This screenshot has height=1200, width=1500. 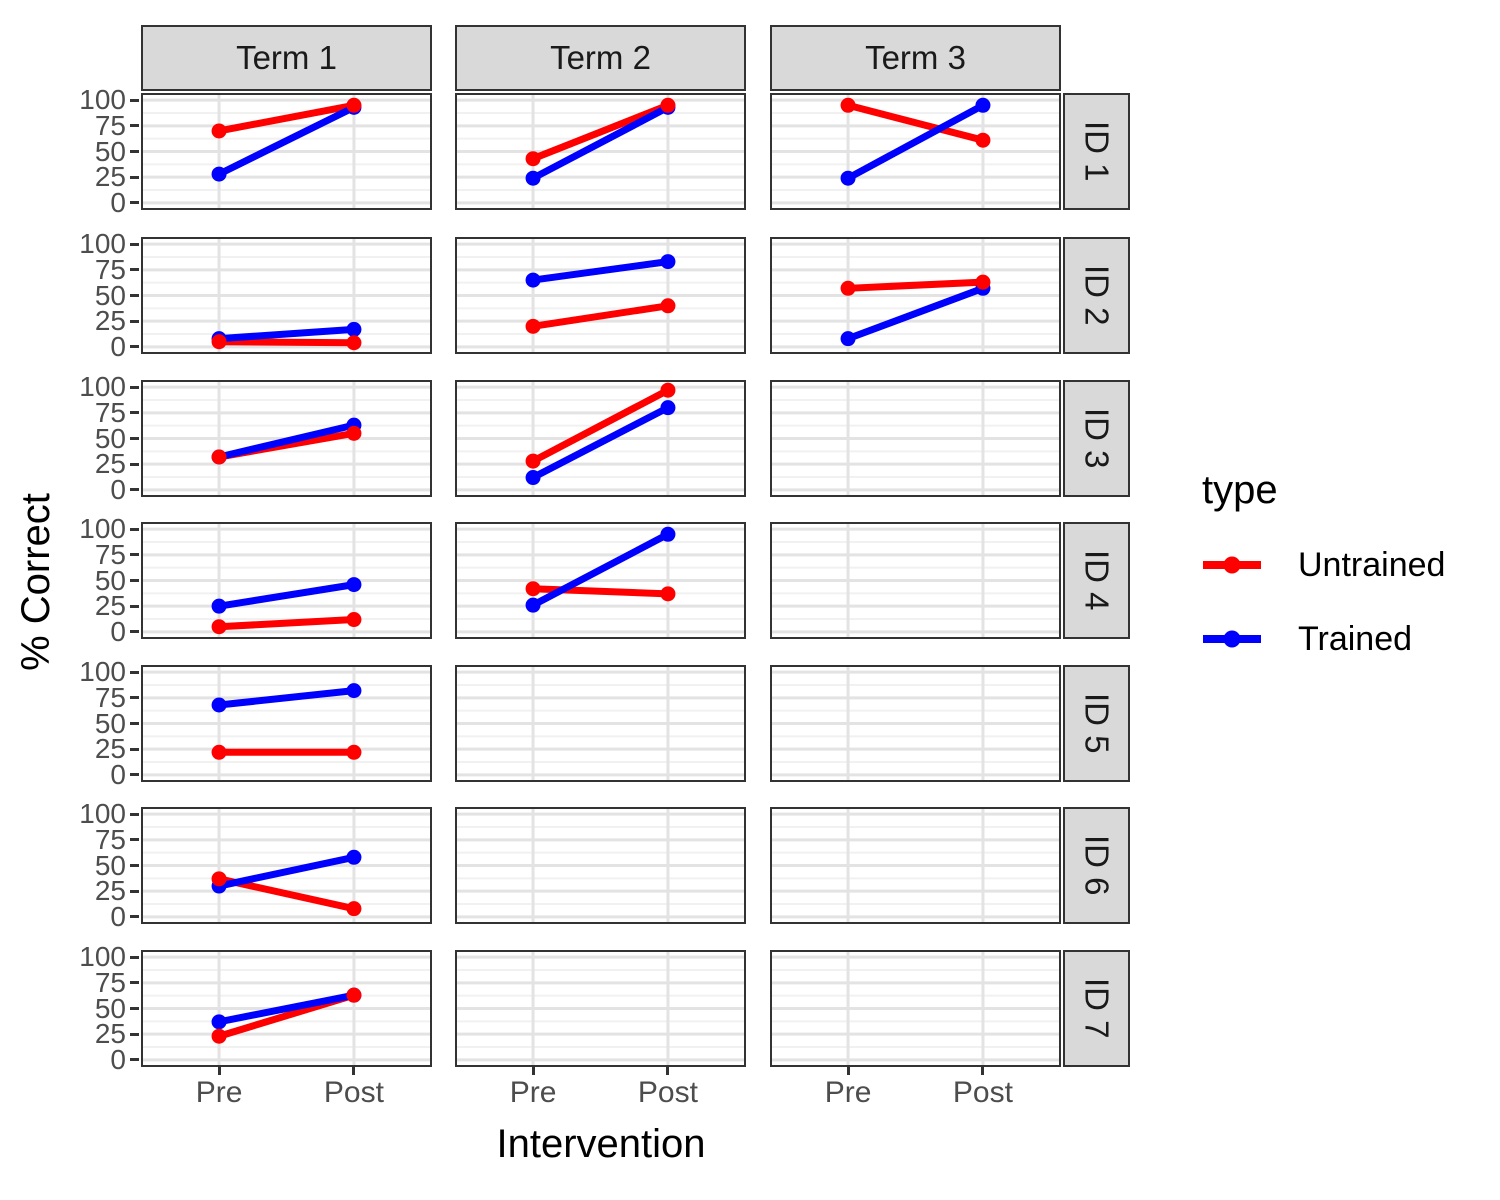 I want to click on untrained-line-key-icon, so click(x=1232, y=565).